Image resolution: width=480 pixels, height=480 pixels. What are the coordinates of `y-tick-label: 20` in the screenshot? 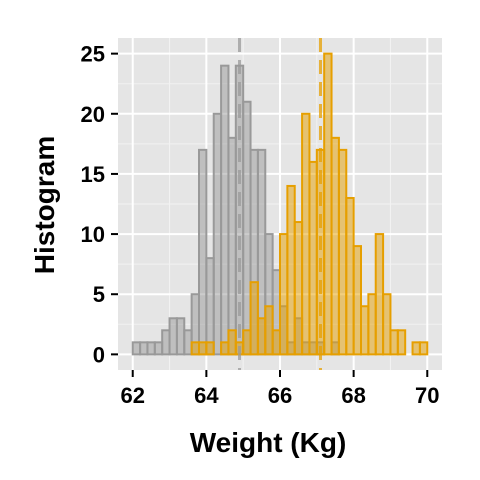 It's located at (93, 114).